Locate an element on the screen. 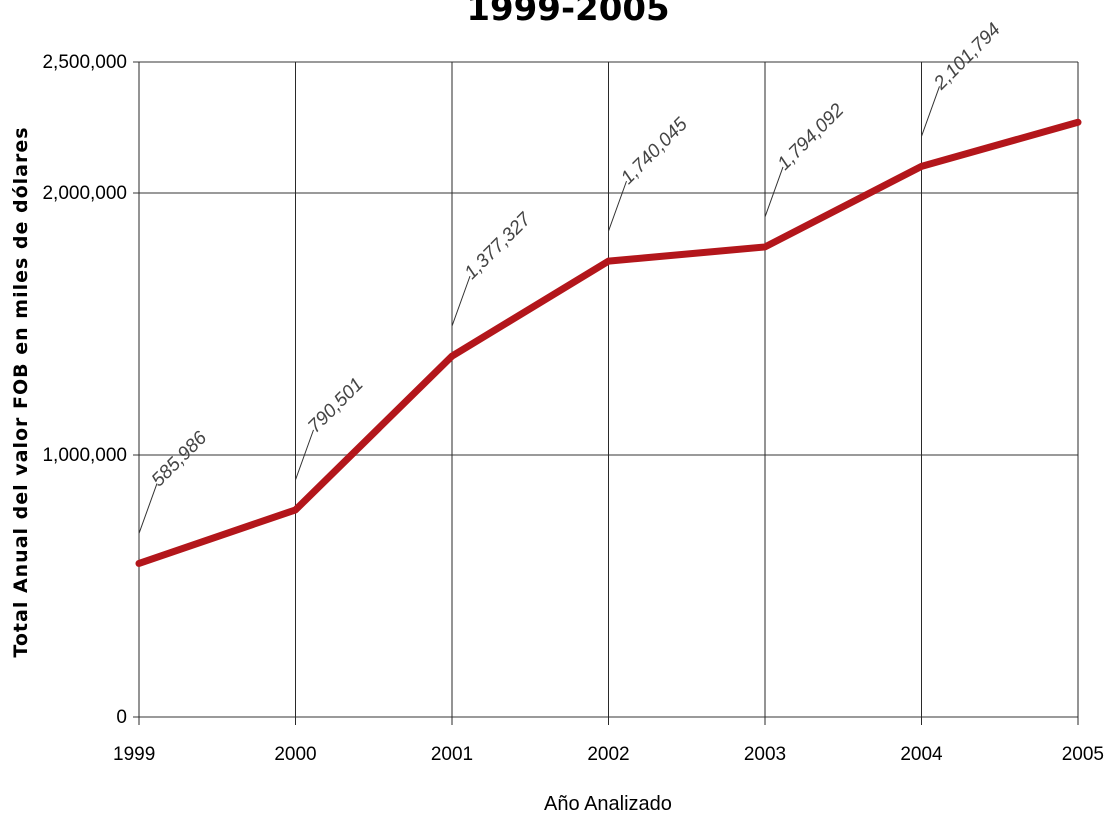  data-label: 1,377,327 is located at coordinates (499, 246).